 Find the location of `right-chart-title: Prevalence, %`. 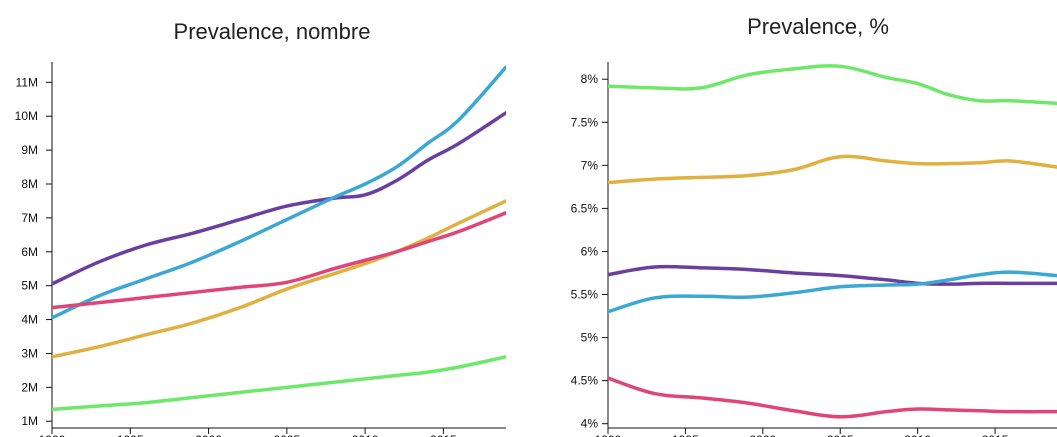

right-chart-title: Prevalence, % is located at coordinates (818, 26).